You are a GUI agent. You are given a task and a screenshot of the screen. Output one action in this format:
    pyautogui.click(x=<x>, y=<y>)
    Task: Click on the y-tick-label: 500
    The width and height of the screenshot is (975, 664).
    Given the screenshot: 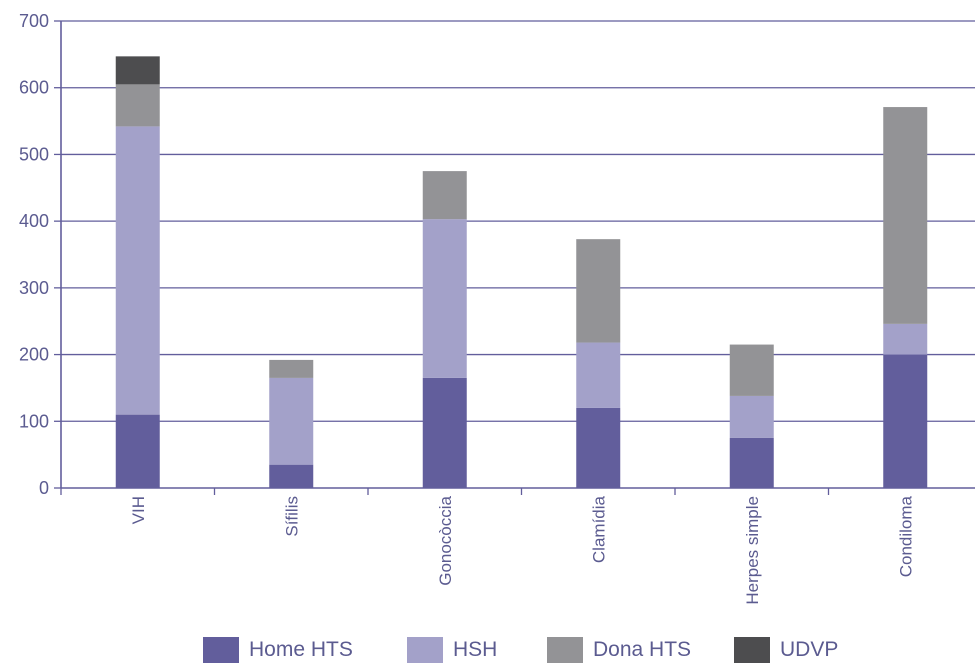 What is the action you would take?
    pyautogui.click(x=34, y=154)
    